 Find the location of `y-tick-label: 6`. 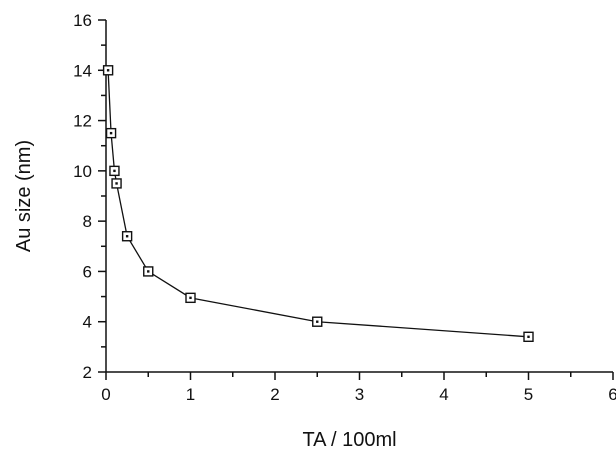

y-tick-label: 6 is located at coordinates (87, 271).